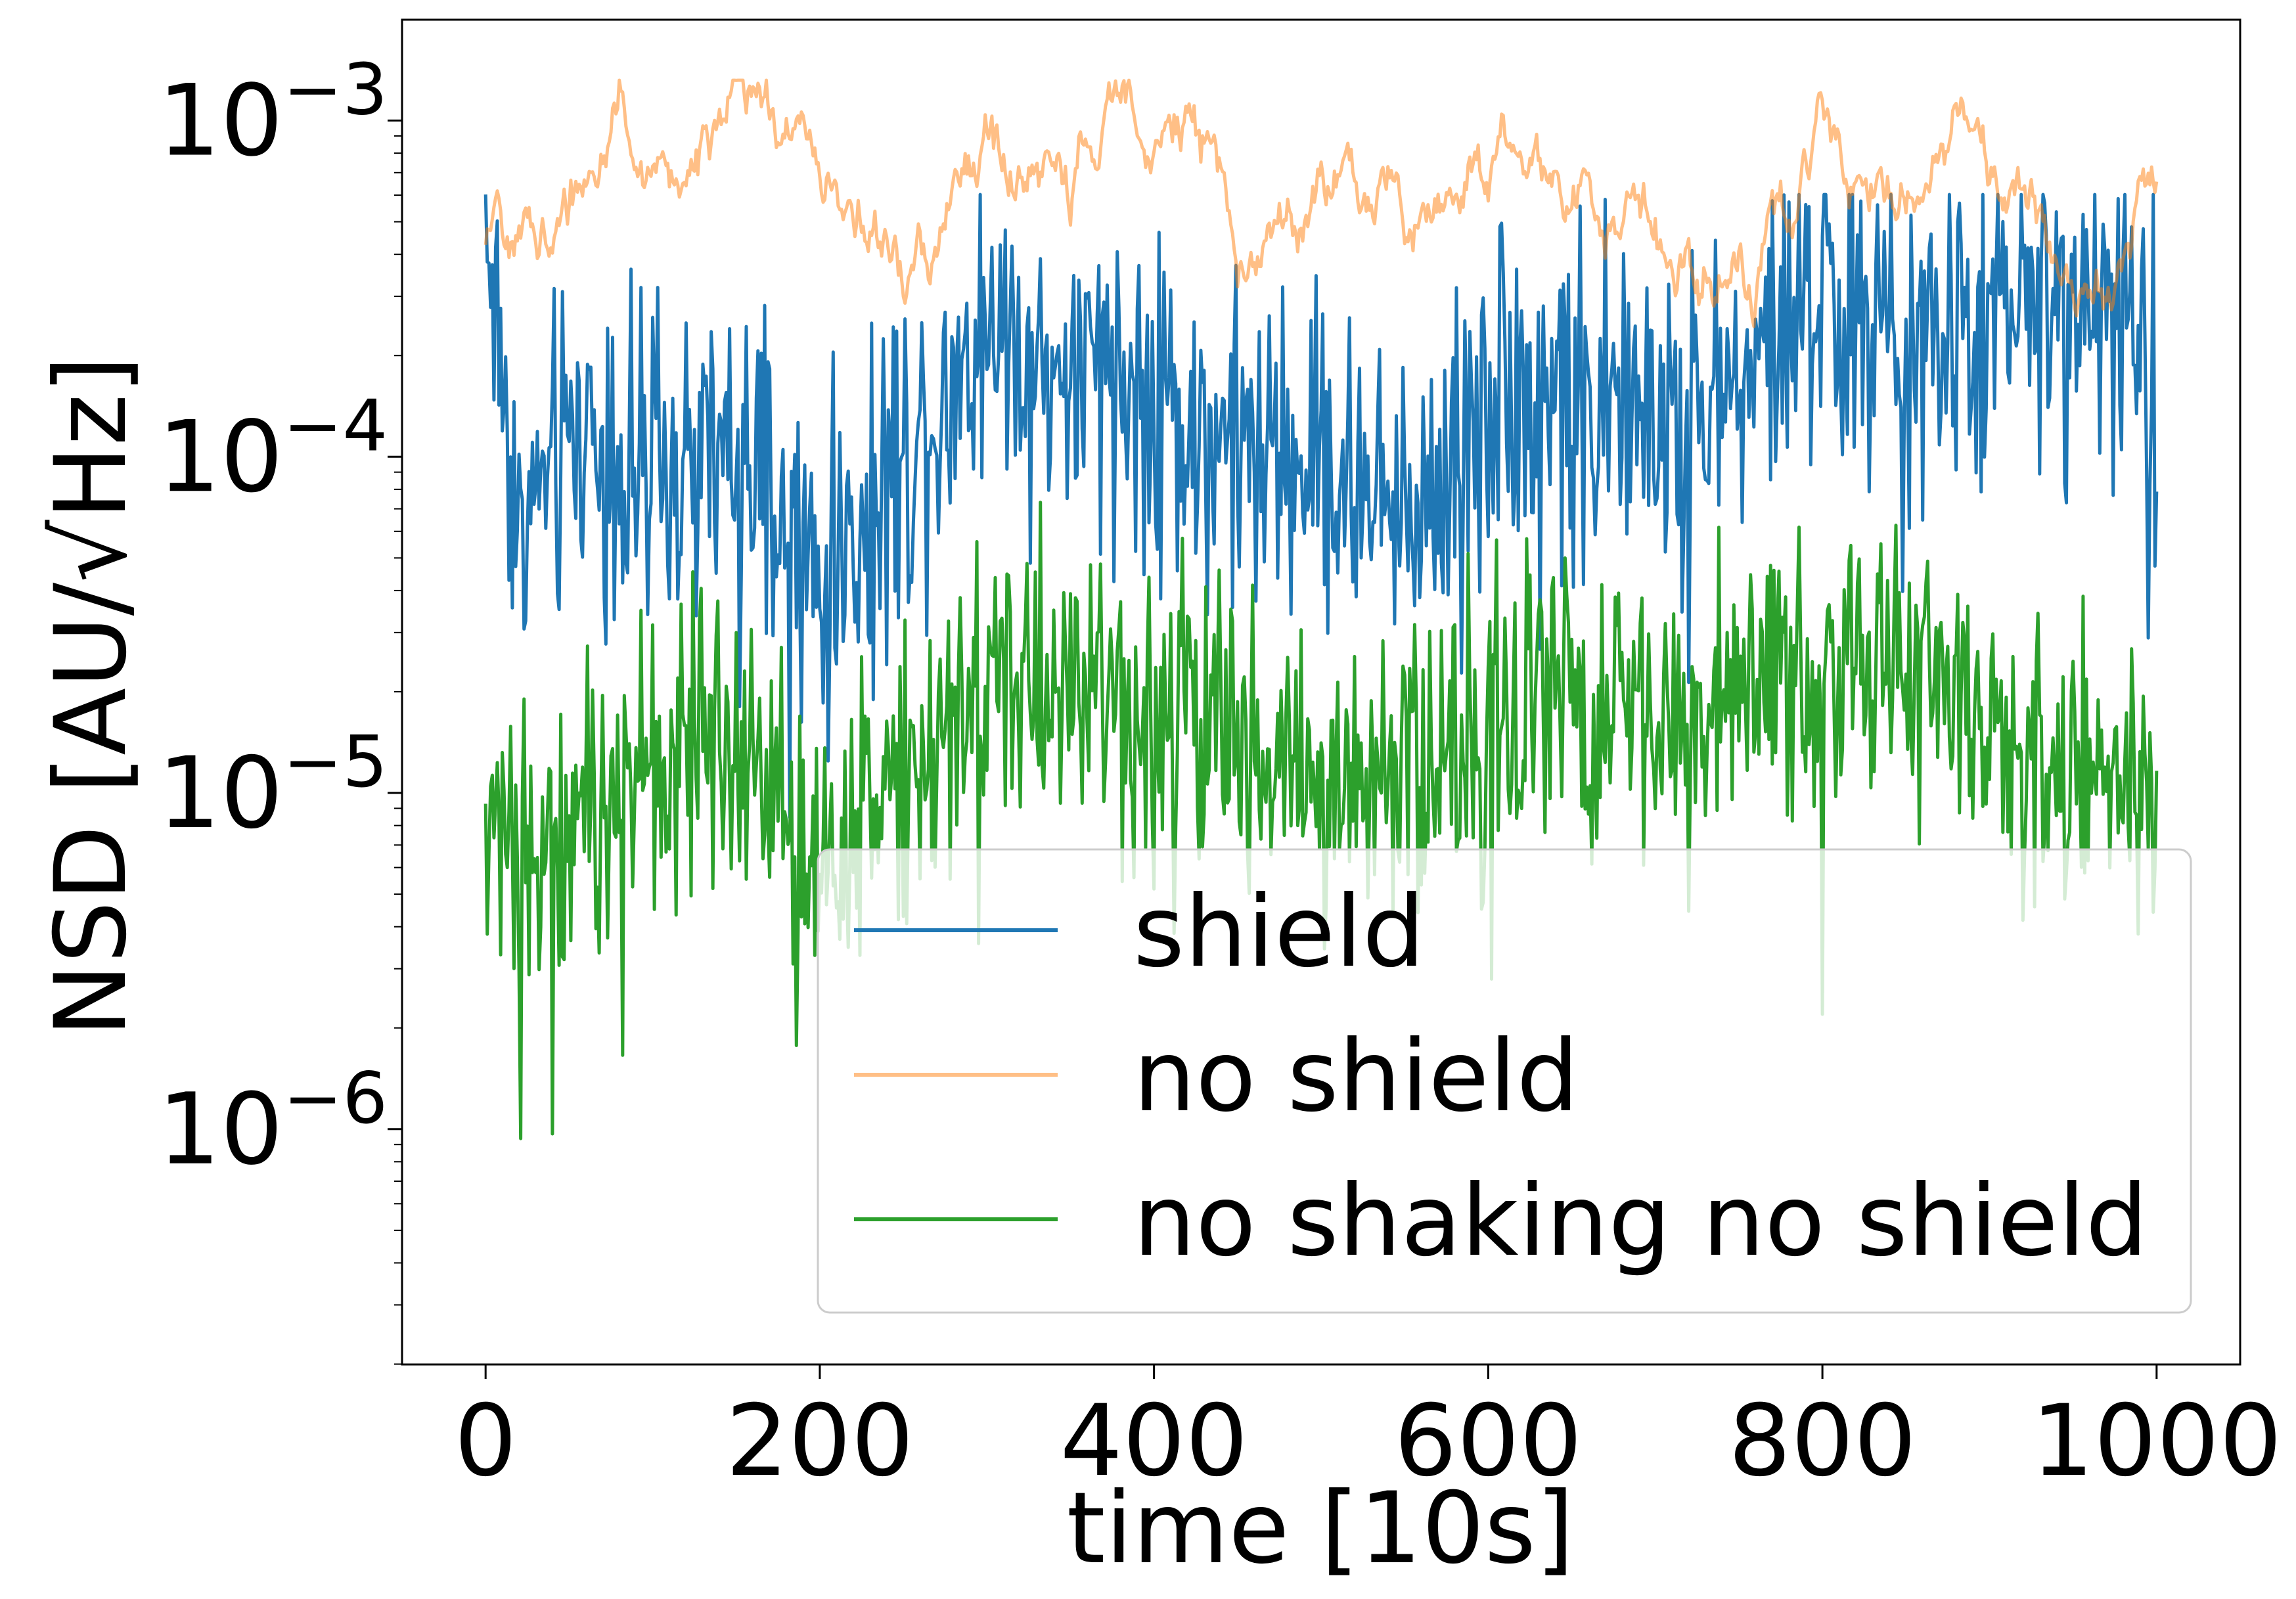  I want to click on x-tick-label: 400, so click(1154, 1441).